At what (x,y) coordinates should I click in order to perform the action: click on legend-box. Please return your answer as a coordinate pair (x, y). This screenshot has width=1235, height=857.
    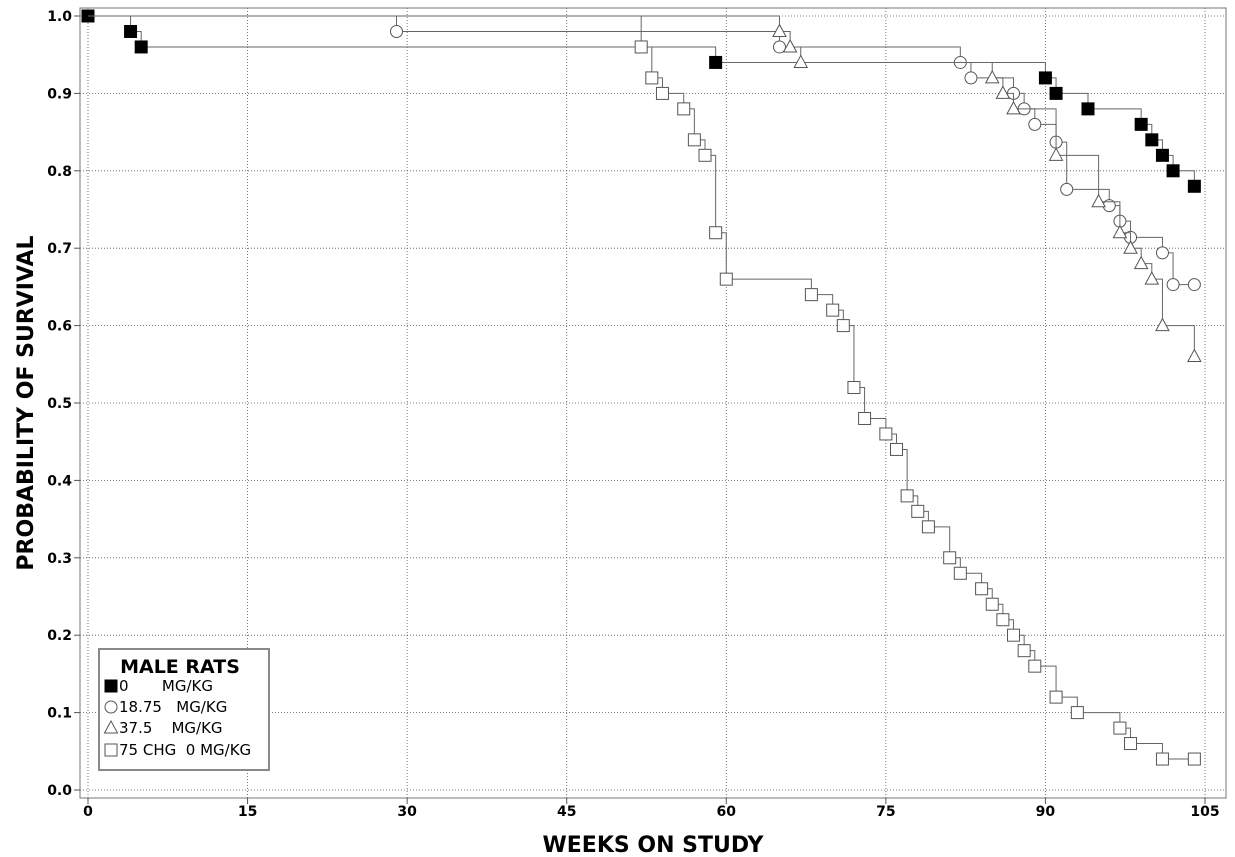
    Looking at the image, I should click on (184, 709).